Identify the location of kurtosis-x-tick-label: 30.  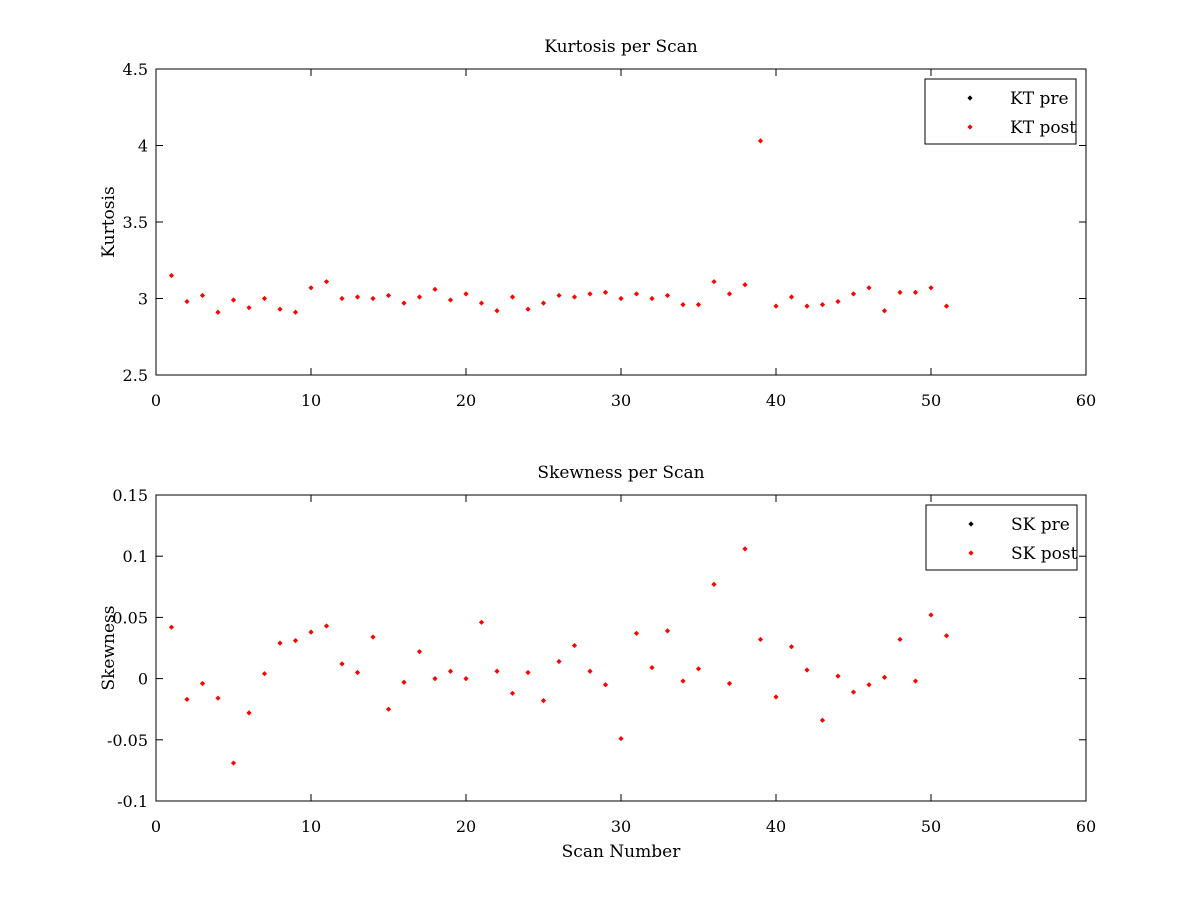
(621, 400).